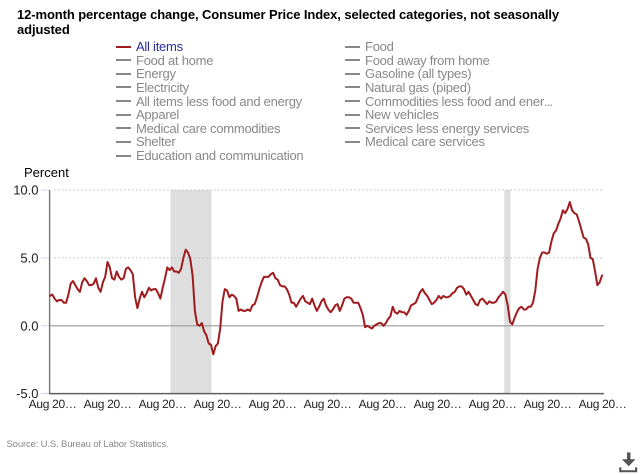 The height and width of the screenshot is (475, 640). What do you see at coordinates (29, 257) in the screenshot?
I see `svg-text: 5.0` at bounding box center [29, 257].